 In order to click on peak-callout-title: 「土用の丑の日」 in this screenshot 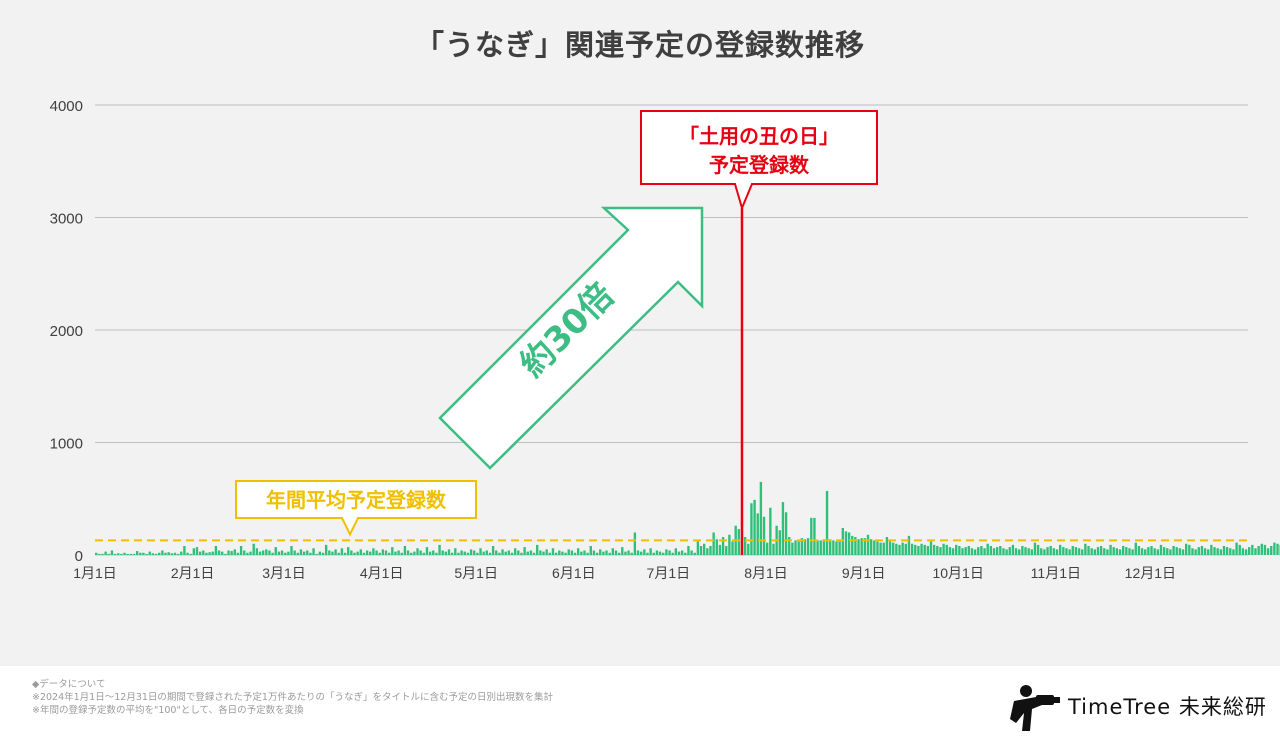, I will do `click(759, 136)`.